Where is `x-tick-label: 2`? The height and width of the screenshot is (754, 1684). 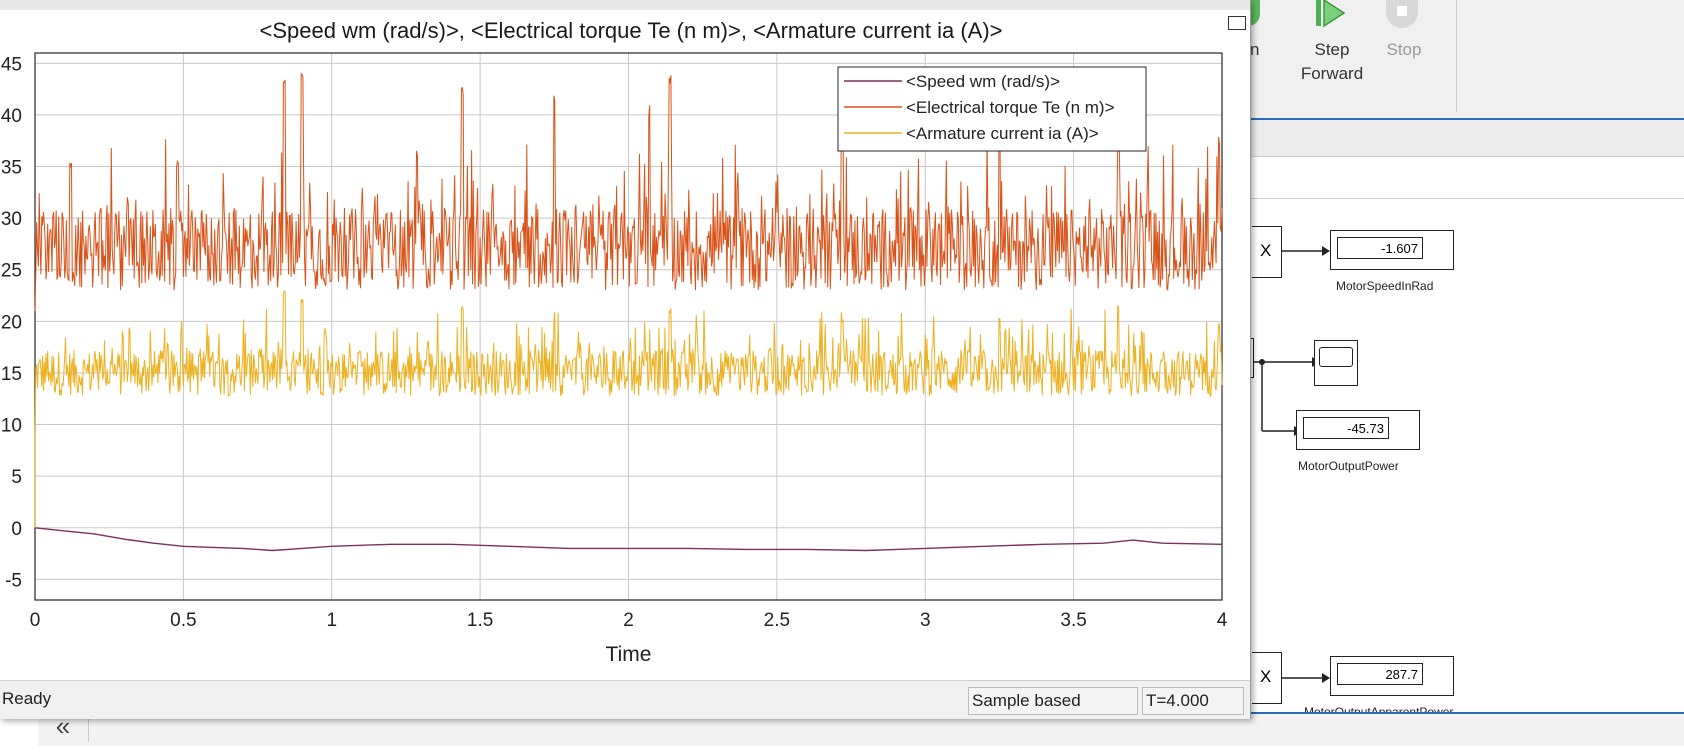
x-tick-label: 2 is located at coordinates (628, 620).